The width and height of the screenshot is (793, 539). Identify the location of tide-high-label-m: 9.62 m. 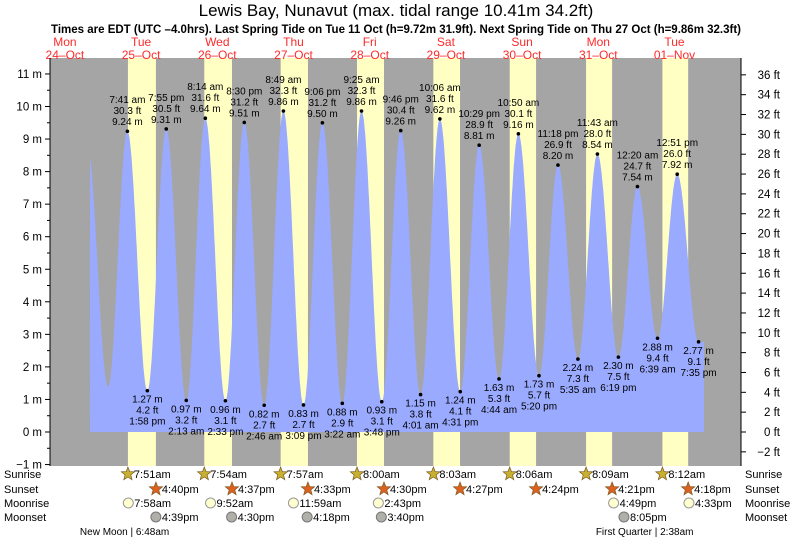
(440, 110).